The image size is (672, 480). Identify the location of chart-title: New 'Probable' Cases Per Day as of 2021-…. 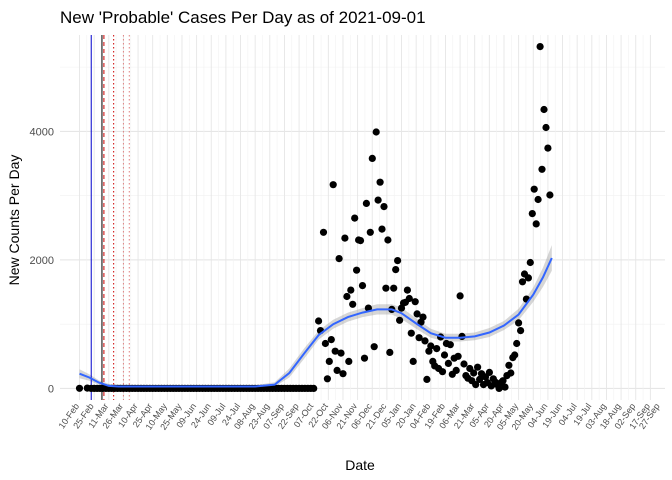
(243, 17).